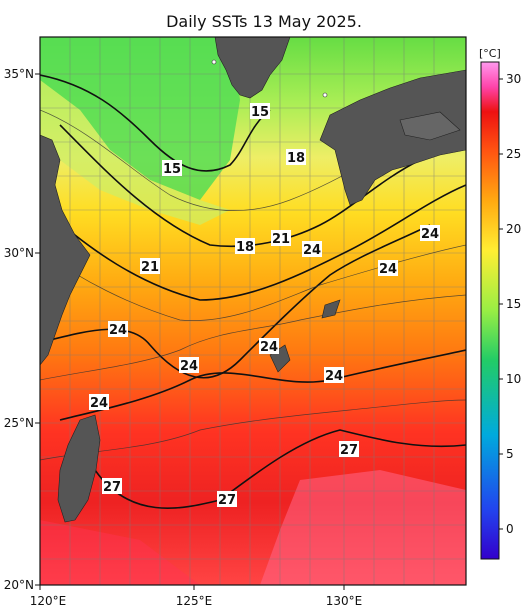 This screenshot has height=612, width=528. Describe the element at coordinates (252, 68) in the screenshot. I see `korea-land` at that location.